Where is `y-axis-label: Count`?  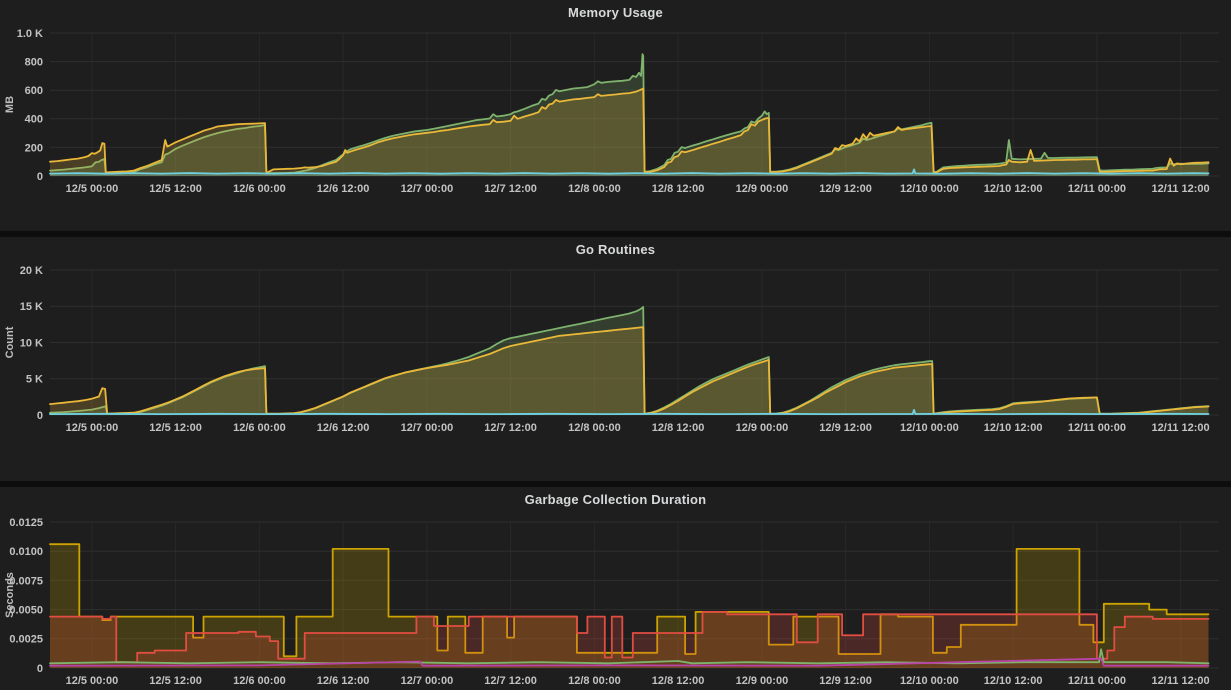 y-axis-label: Count is located at coordinates (10, 342).